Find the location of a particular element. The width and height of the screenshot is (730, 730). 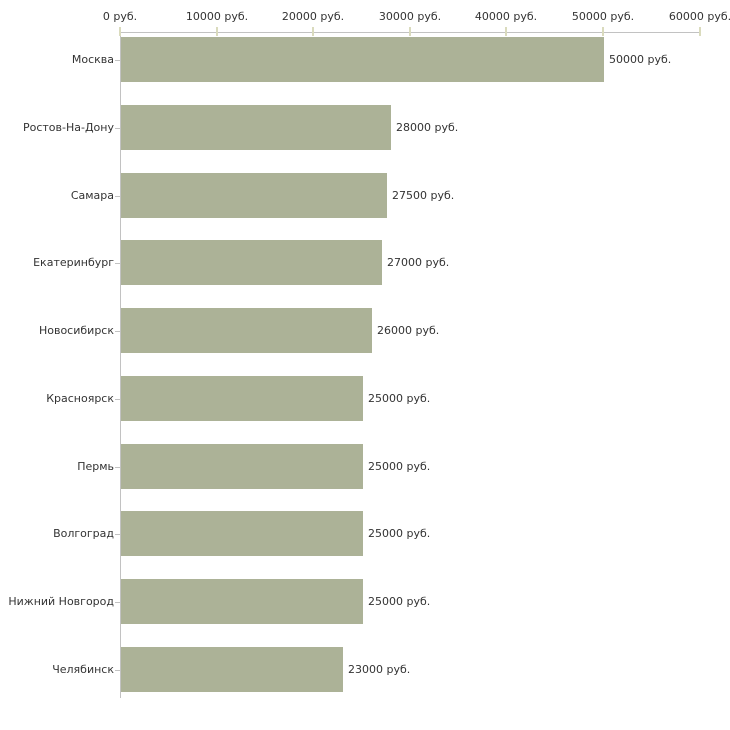

value-label: 27500 руб. is located at coordinates (423, 195).